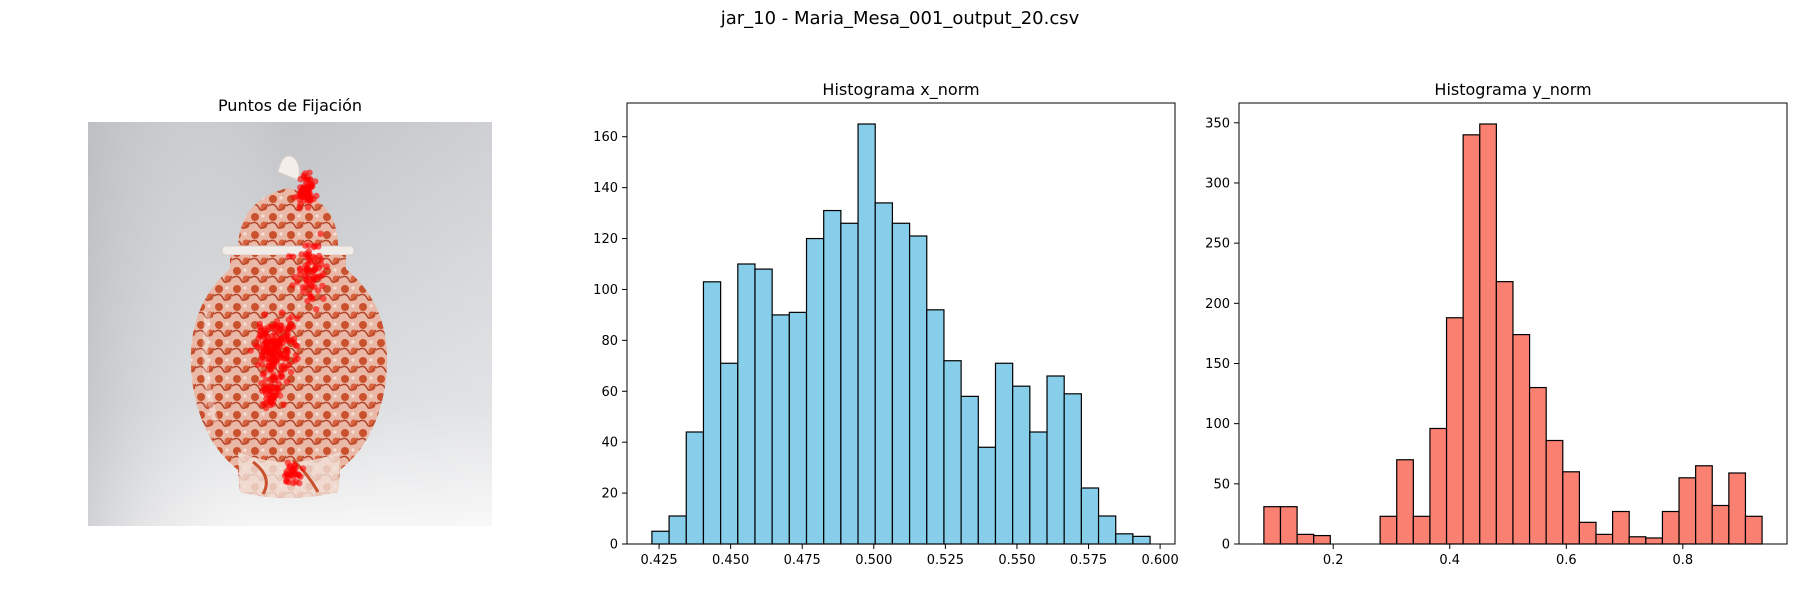  I want to click on x-norm-histogram-ytick-label: 40, so click(609, 443).